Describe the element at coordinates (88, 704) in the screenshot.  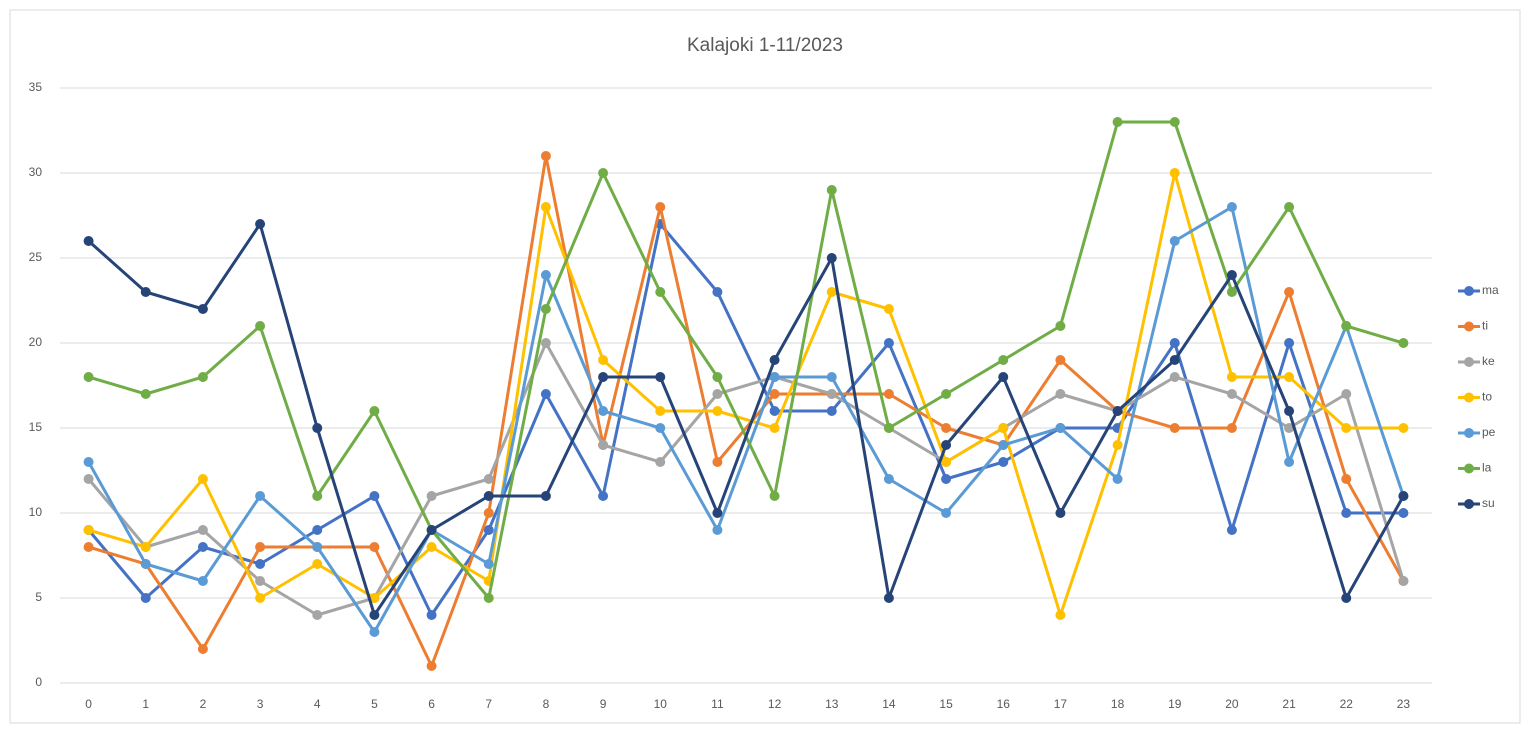
I see `x-tick-label: 0` at that location.